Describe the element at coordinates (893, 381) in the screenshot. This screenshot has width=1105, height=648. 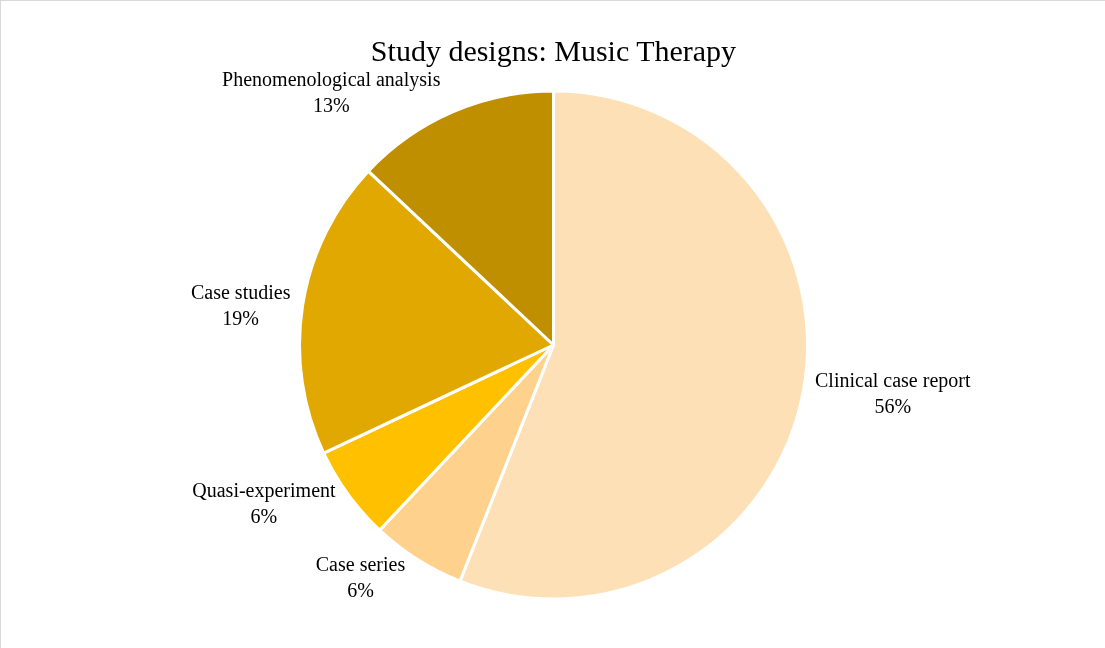
I see `slice-label: Clinical case report` at that location.